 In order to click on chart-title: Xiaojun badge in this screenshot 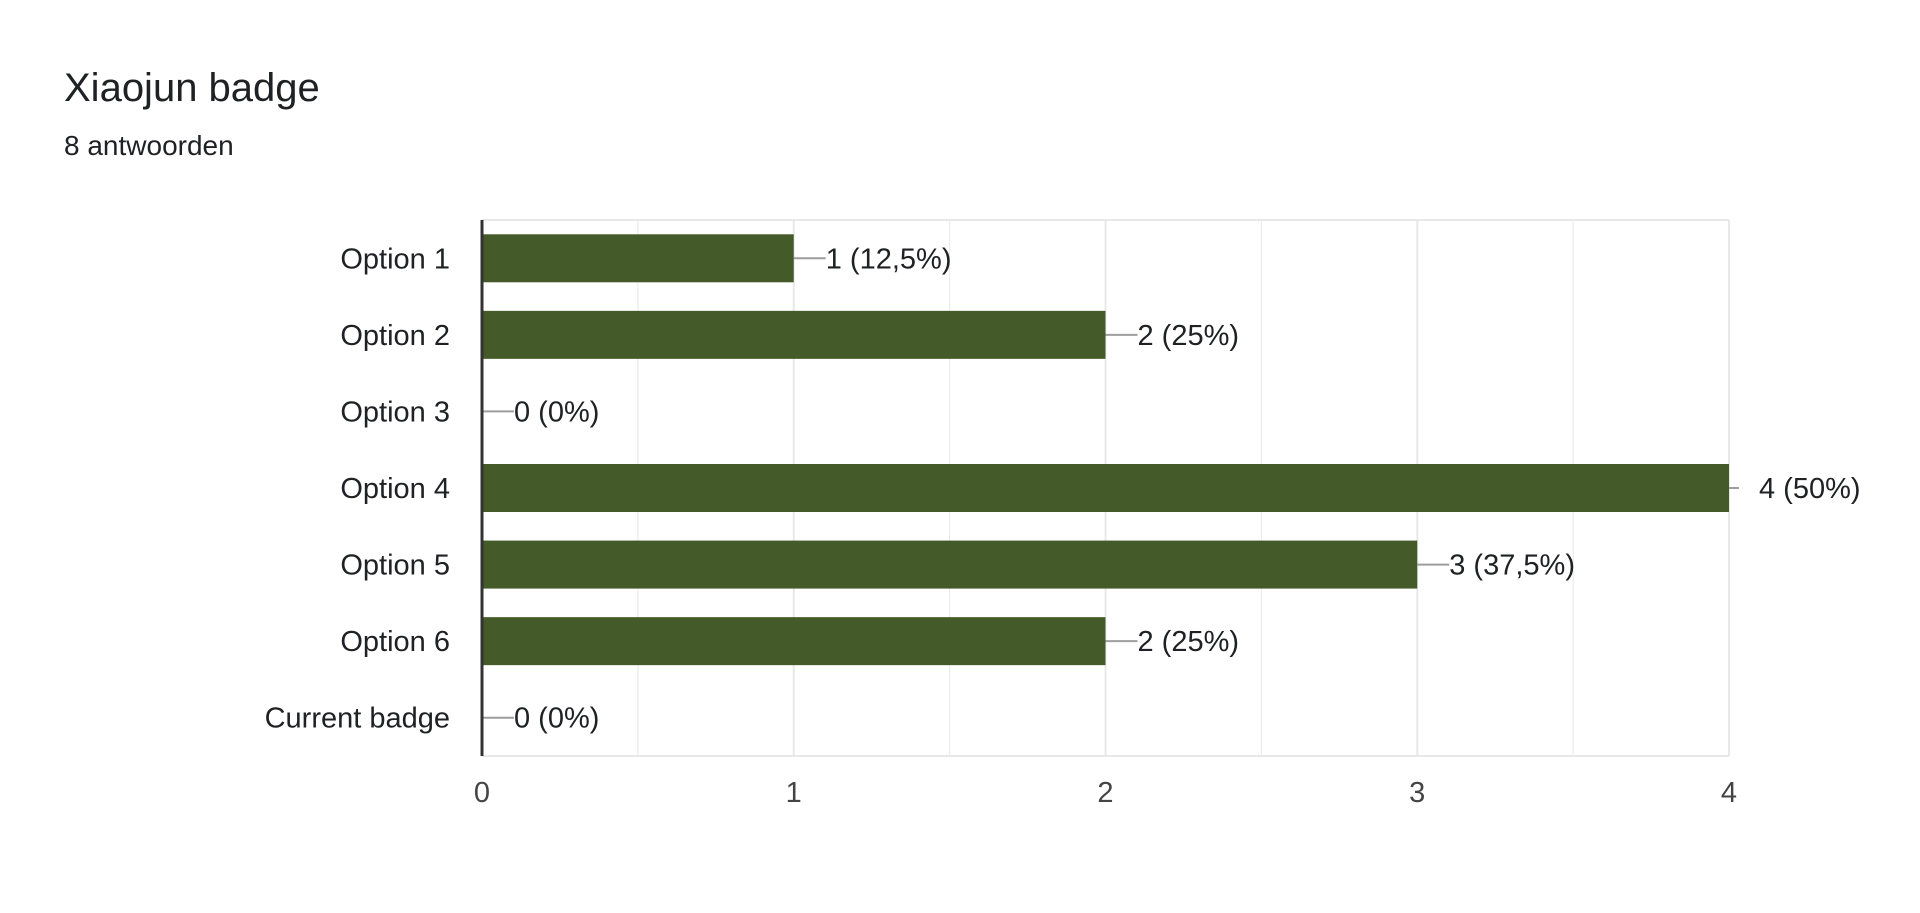, I will do `click(192, 88)`.